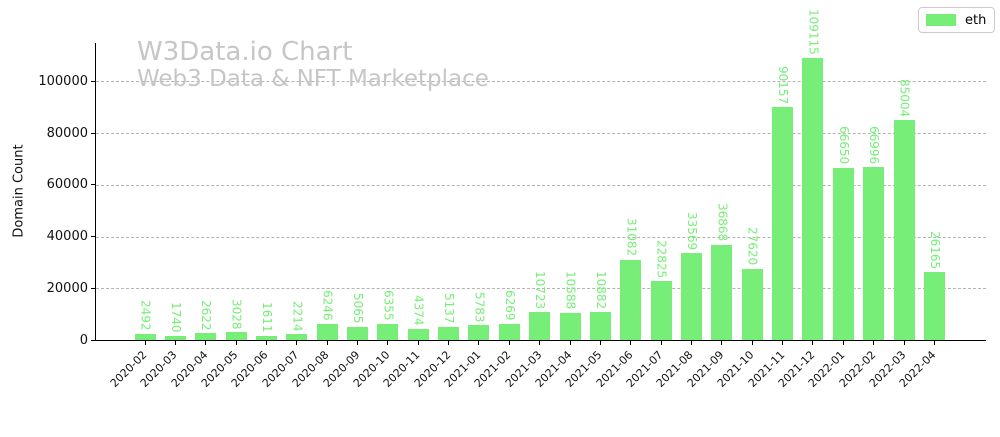  Describe the element at coordinates (874, 144) in the screenshot. I see `bar-value-label: 66996` at that location.